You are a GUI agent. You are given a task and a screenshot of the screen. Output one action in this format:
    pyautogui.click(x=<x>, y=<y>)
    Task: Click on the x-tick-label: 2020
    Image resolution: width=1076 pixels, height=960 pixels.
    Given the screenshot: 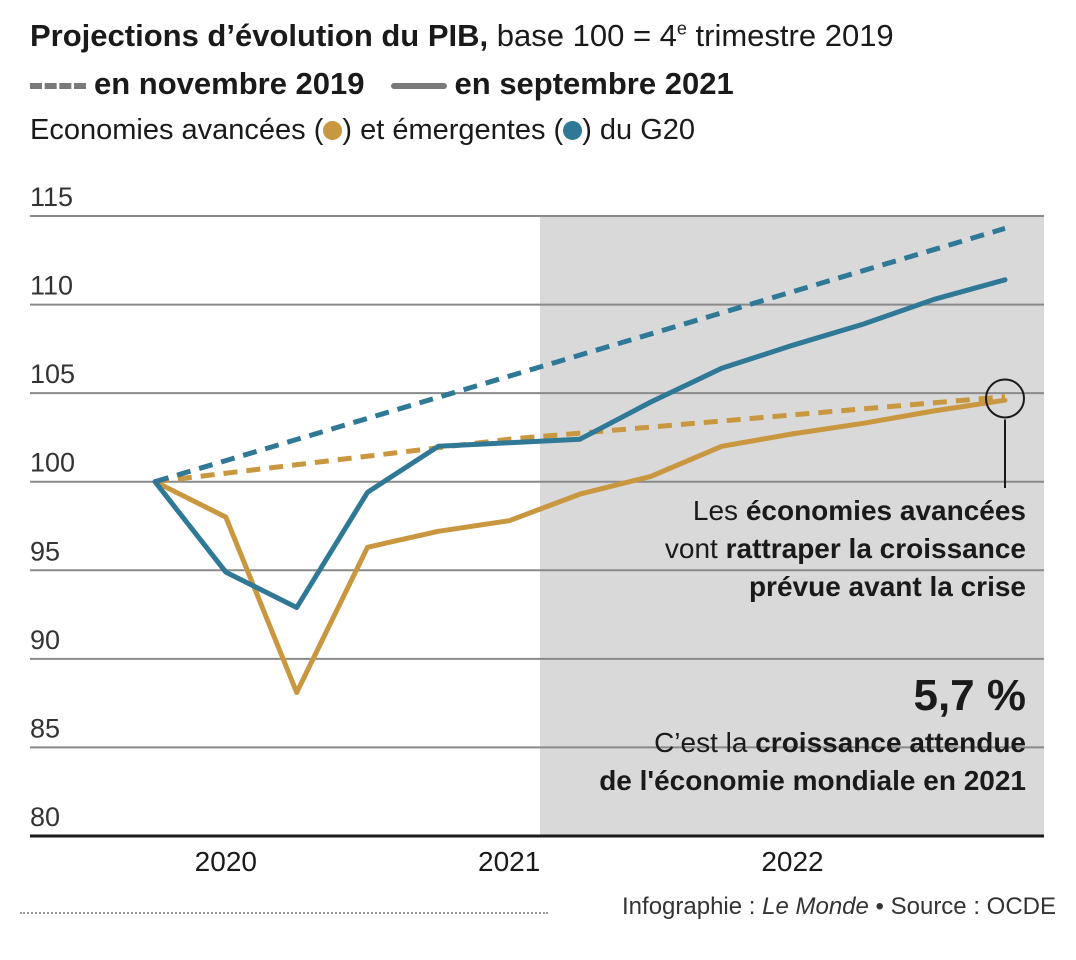 What is the action you would take?
    pyautogui.click(x=226, y=861)
    